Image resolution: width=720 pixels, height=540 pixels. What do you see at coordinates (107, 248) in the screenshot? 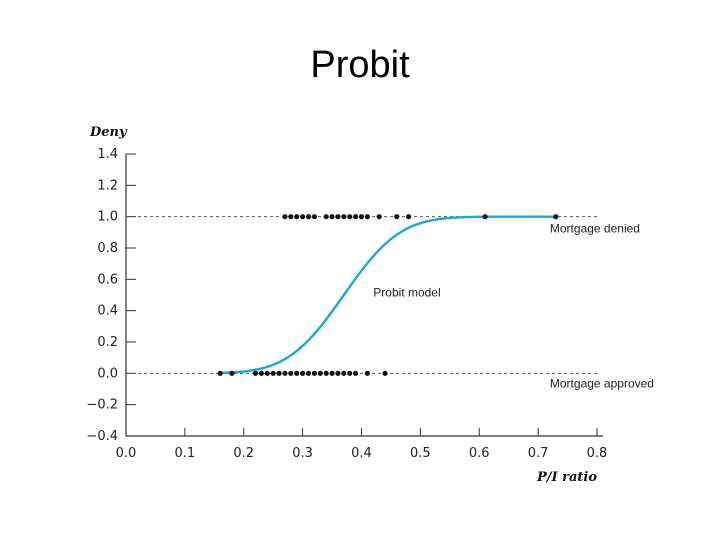
I see `y-tick-label: 0.8` at bounding box center [107, 248].